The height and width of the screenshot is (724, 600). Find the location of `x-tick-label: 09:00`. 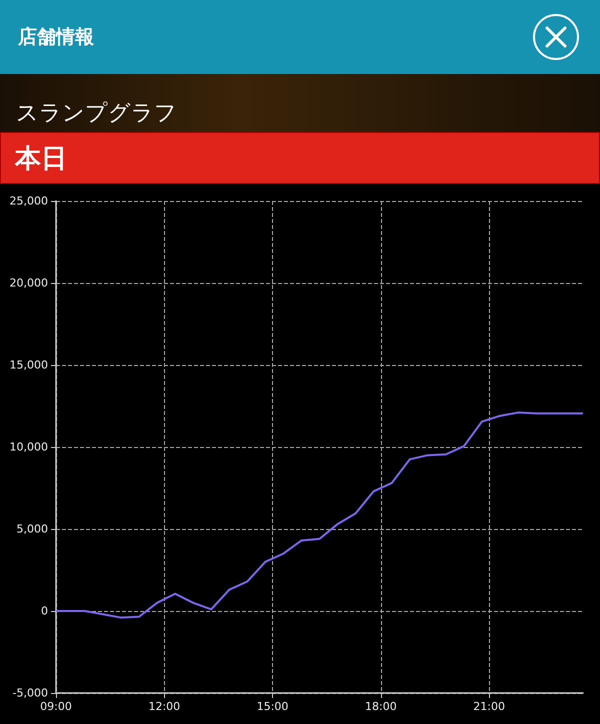

x-tick-label: 09:00 is located at coordinates (56, 706).